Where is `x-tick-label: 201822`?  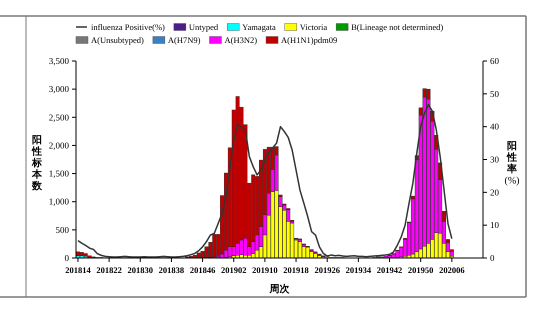
x-tick-label: 201822 is located at coordinates (109, 270).